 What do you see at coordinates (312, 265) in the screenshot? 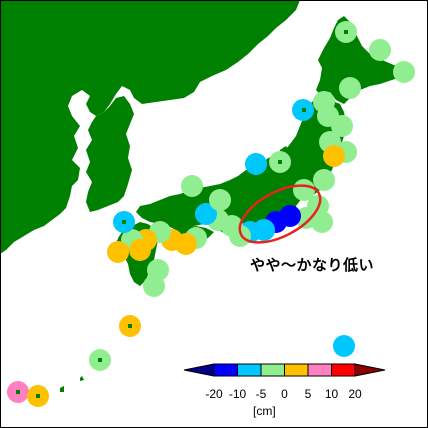
I see `annotation-label: やや～かなり低い` at bounding box center [312, 265].